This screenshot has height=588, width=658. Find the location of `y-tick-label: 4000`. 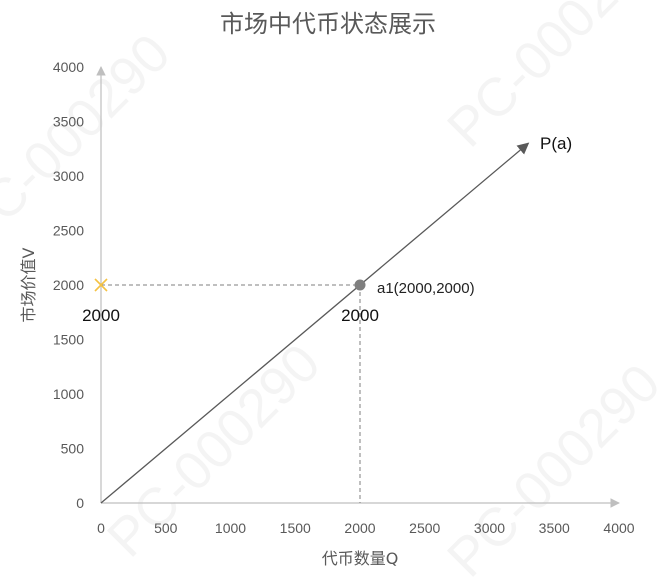

y-tick-label: 4000 is located at coordinates (68, 67).